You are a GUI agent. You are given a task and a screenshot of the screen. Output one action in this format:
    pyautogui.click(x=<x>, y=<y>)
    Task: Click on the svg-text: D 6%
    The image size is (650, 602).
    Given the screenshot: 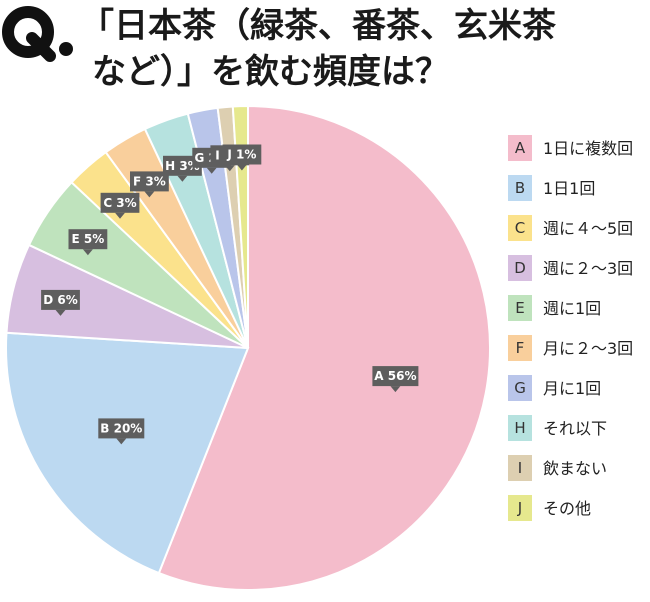 What is the action you would take?
    pyautogui.click(x=60, y=300)
    